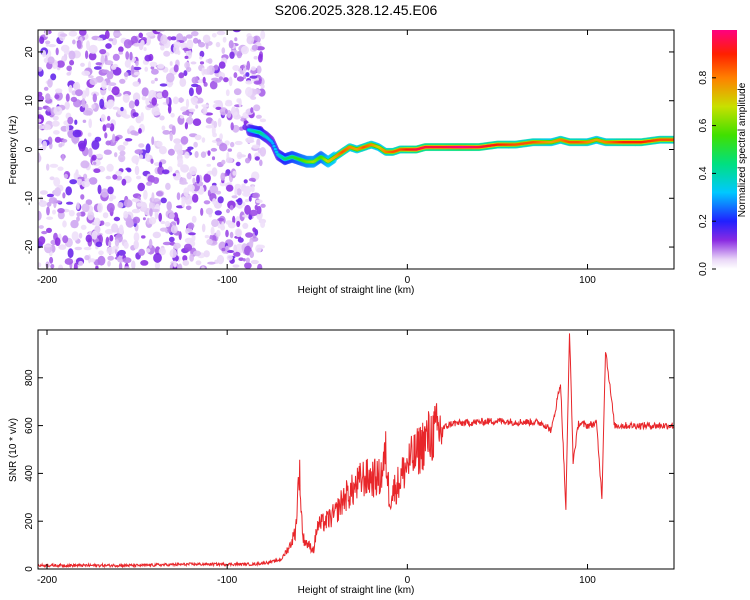 The image size is (750, 600). What do you see at coordinates (29, 473) in the screenshot?
I see `snr-y-tick-label: 400` at bounding box center [29, 473].